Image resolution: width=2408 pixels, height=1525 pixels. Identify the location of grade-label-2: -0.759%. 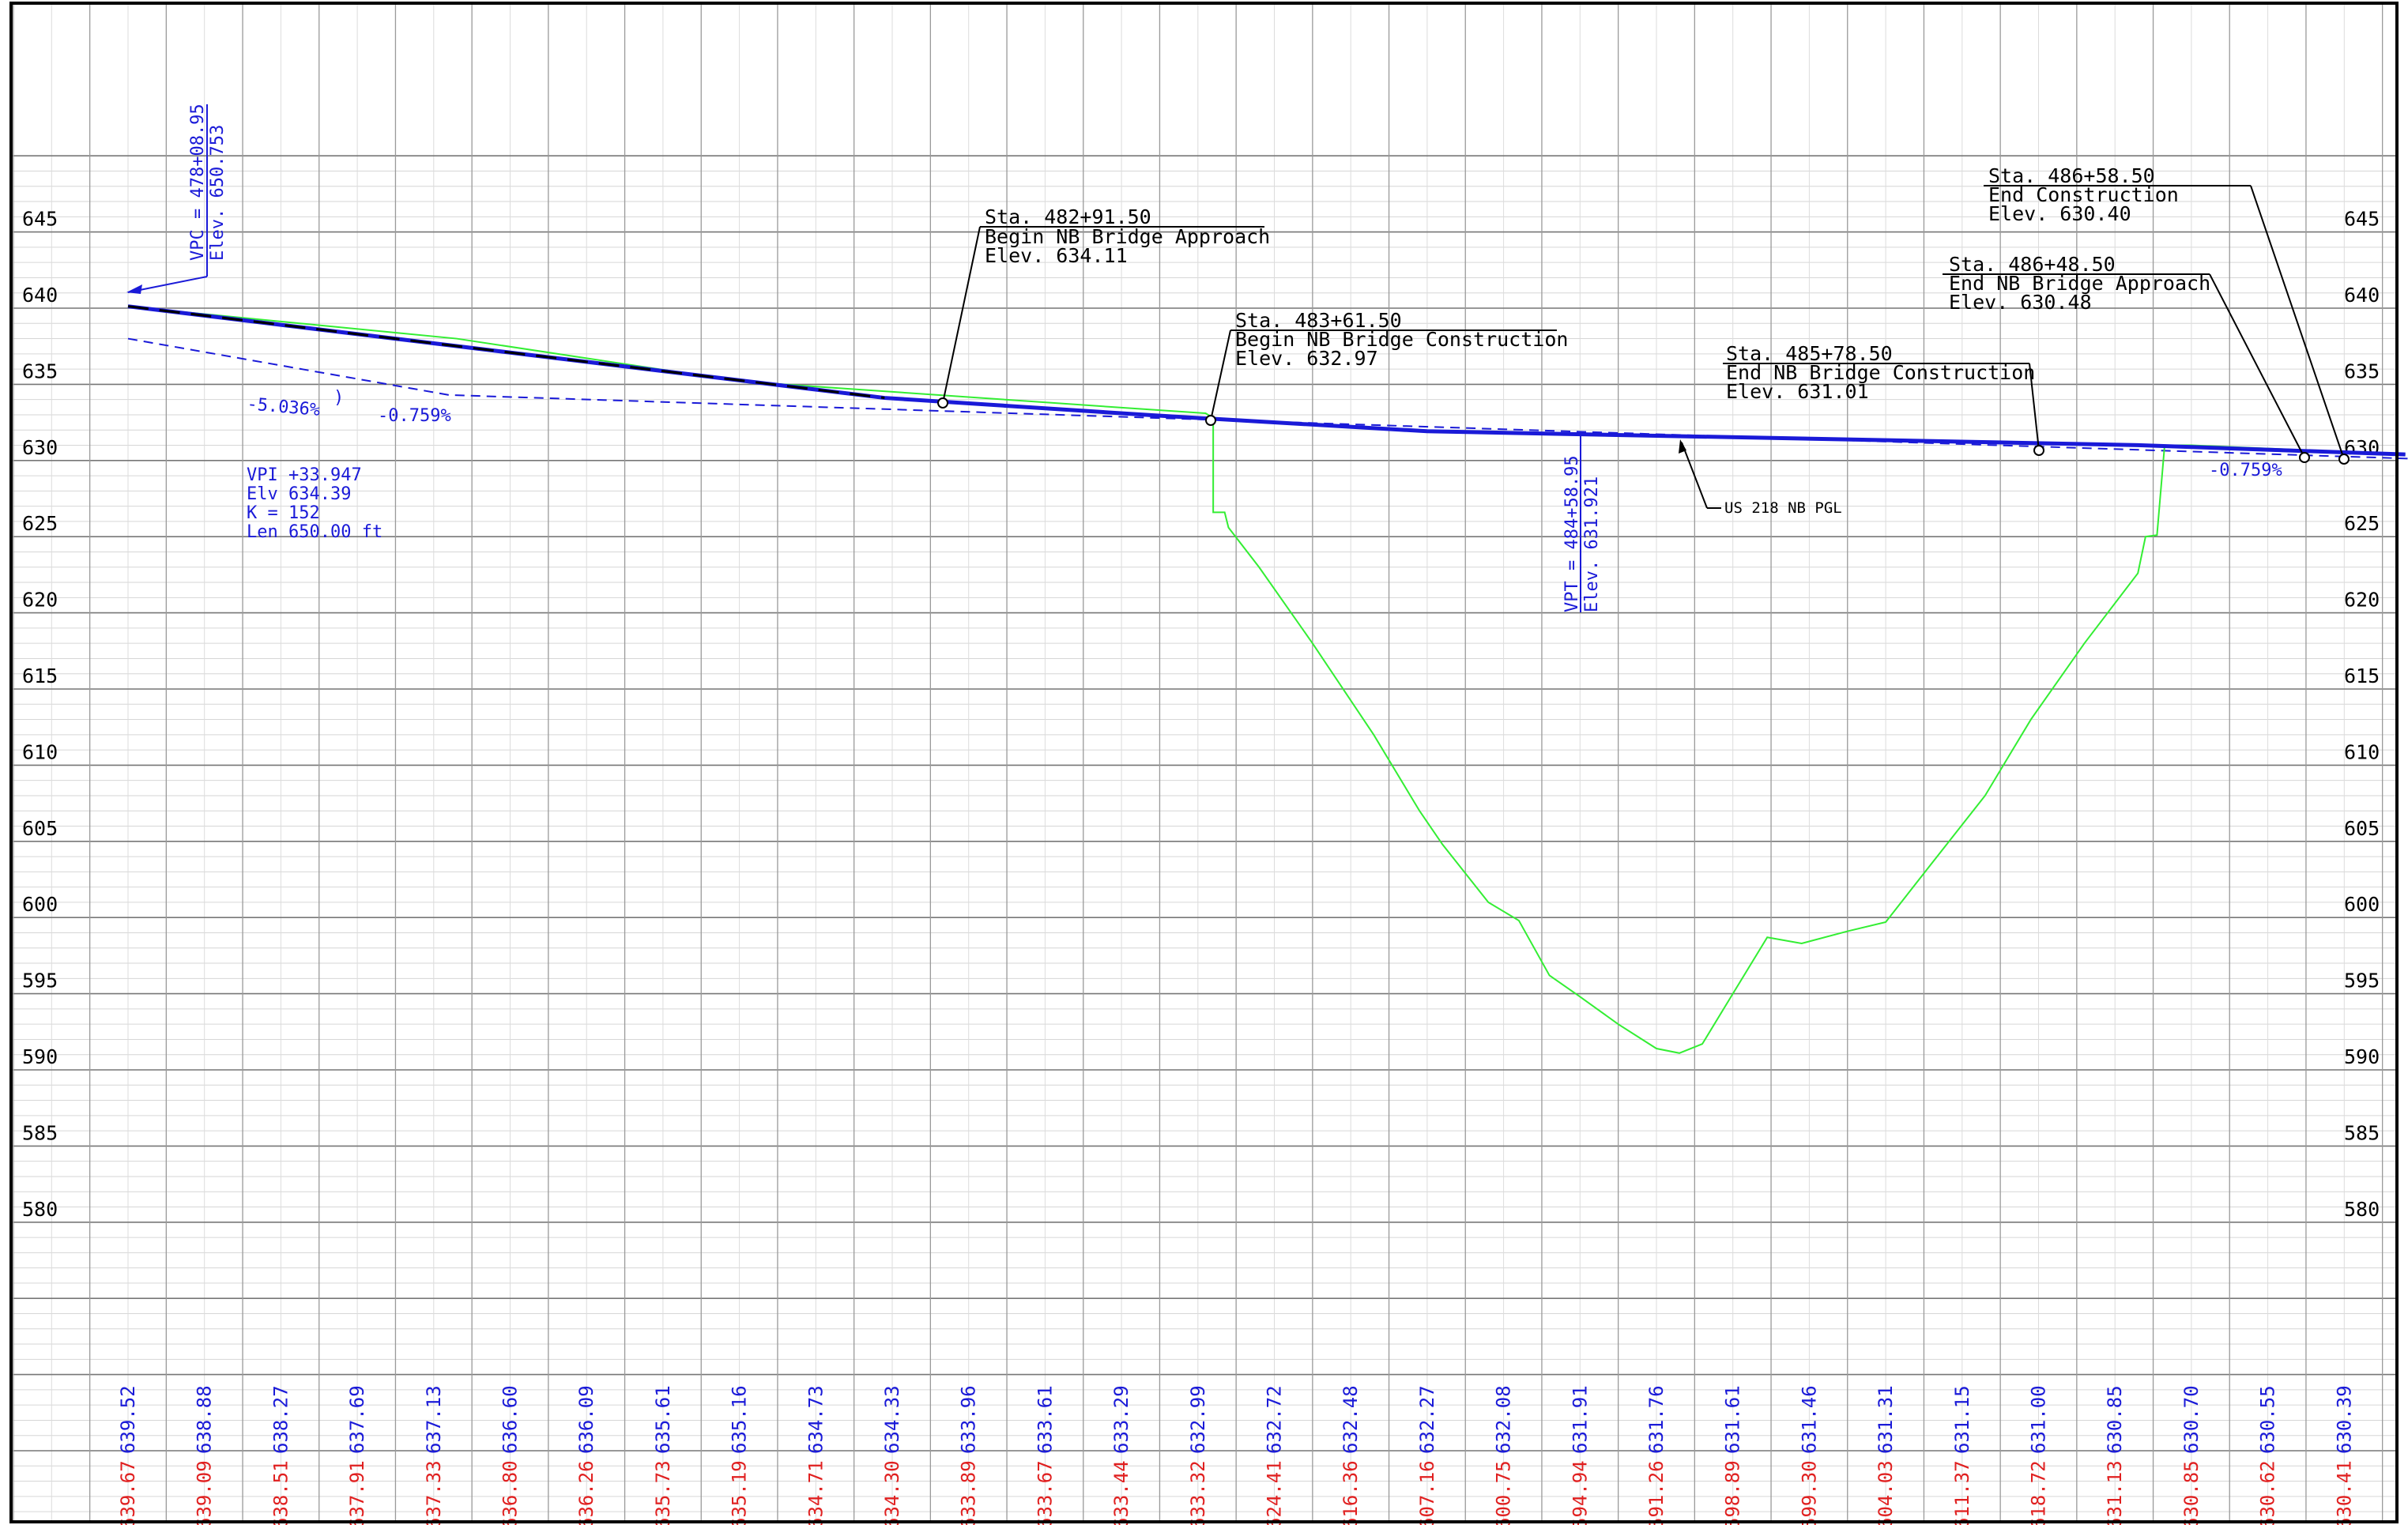
(414, 416).